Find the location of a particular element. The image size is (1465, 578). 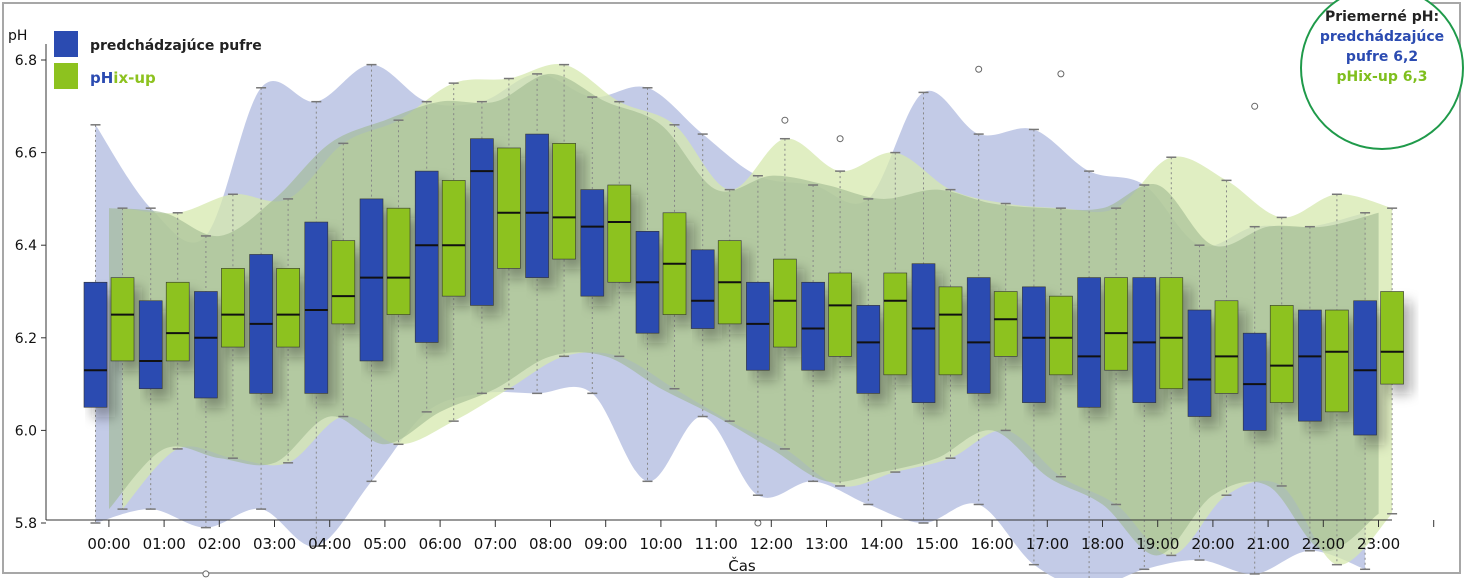

box-series-2-03:00 is located at coordinates (288, 308).